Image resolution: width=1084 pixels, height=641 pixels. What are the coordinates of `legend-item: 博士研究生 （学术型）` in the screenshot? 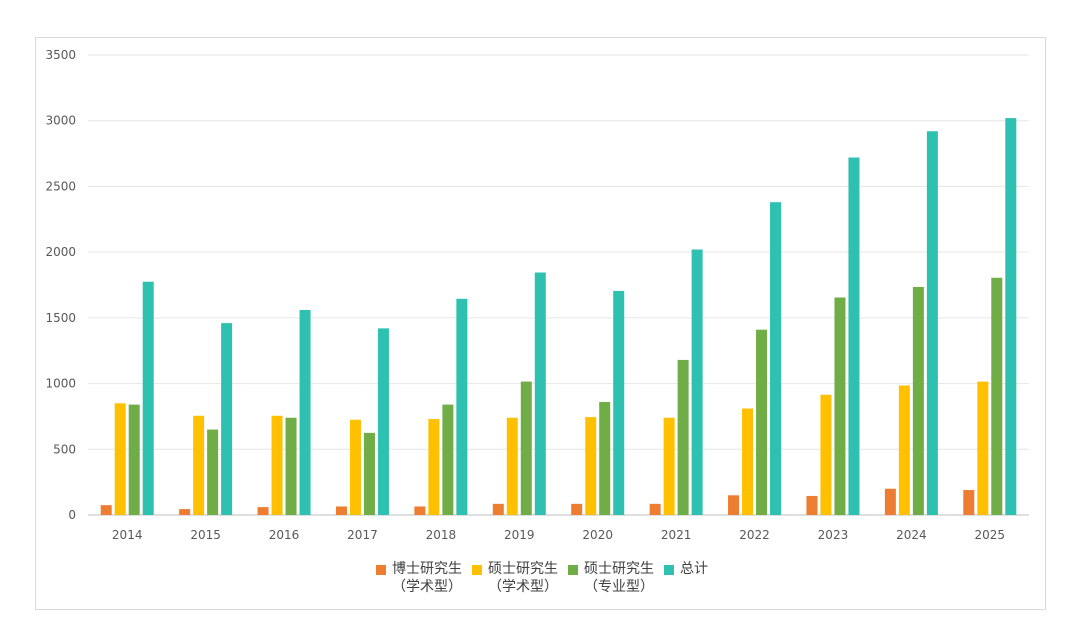 It's located at (419, 578).